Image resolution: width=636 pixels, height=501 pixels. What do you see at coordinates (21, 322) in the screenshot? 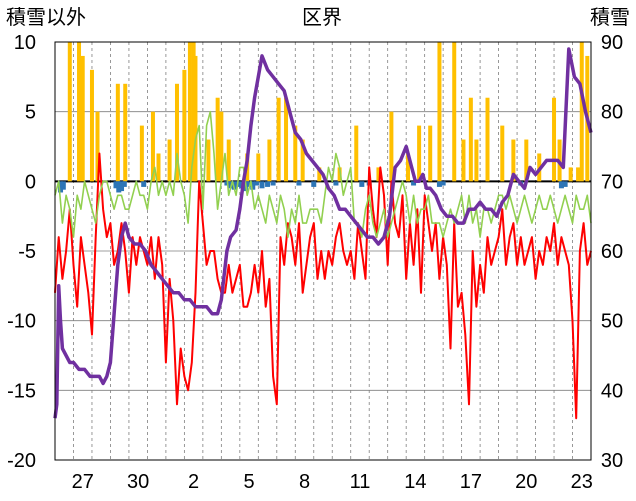
I see `y-left-tick: -10` at bounding box center [21, 322].